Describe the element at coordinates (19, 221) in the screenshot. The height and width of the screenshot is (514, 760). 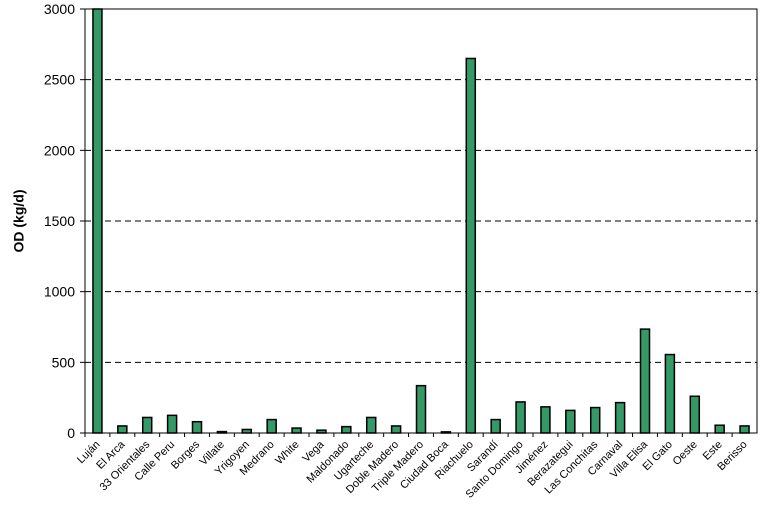
I see `y-axis-label: OD (kg/d)` at that location.